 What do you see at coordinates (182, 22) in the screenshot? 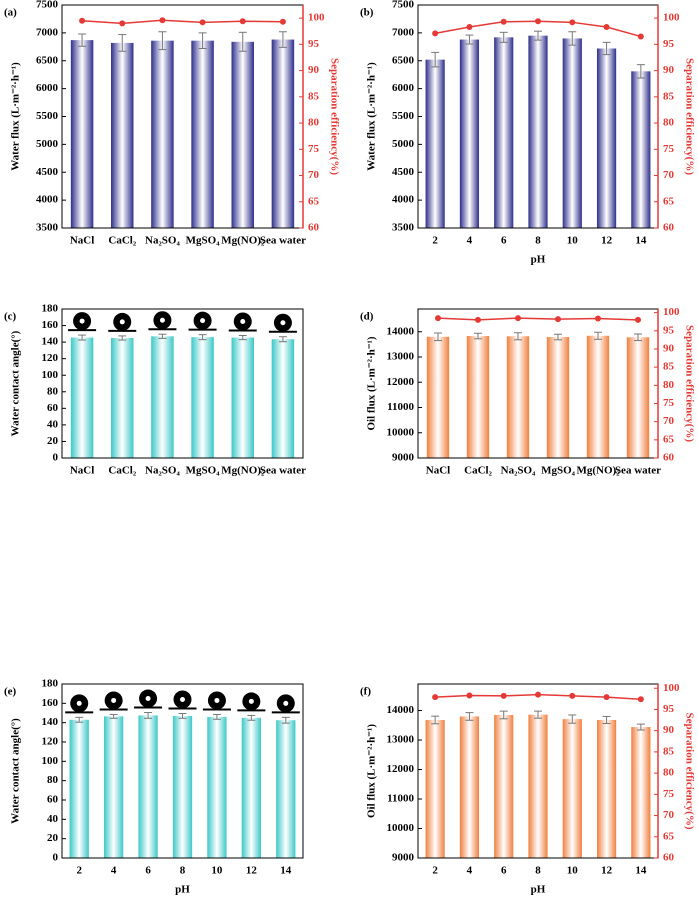
I see `efficiency-line` at bounding box center [182, 22].